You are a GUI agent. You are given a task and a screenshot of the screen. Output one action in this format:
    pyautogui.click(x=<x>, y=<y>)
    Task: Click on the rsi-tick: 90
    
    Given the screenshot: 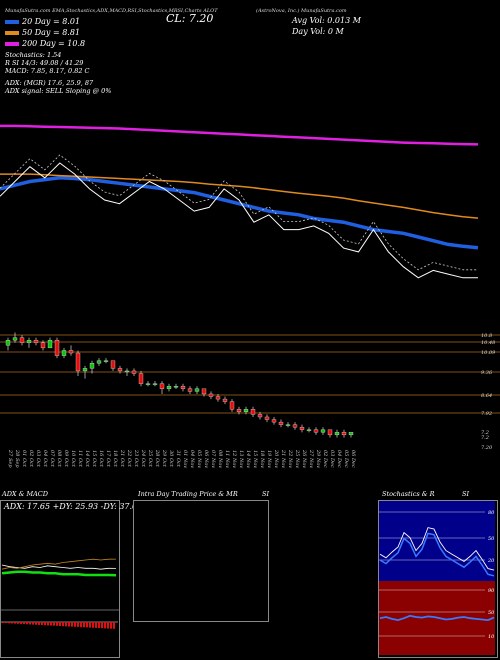 What is the action you would take?
    pyautogui.click(x=491, y=591)
    